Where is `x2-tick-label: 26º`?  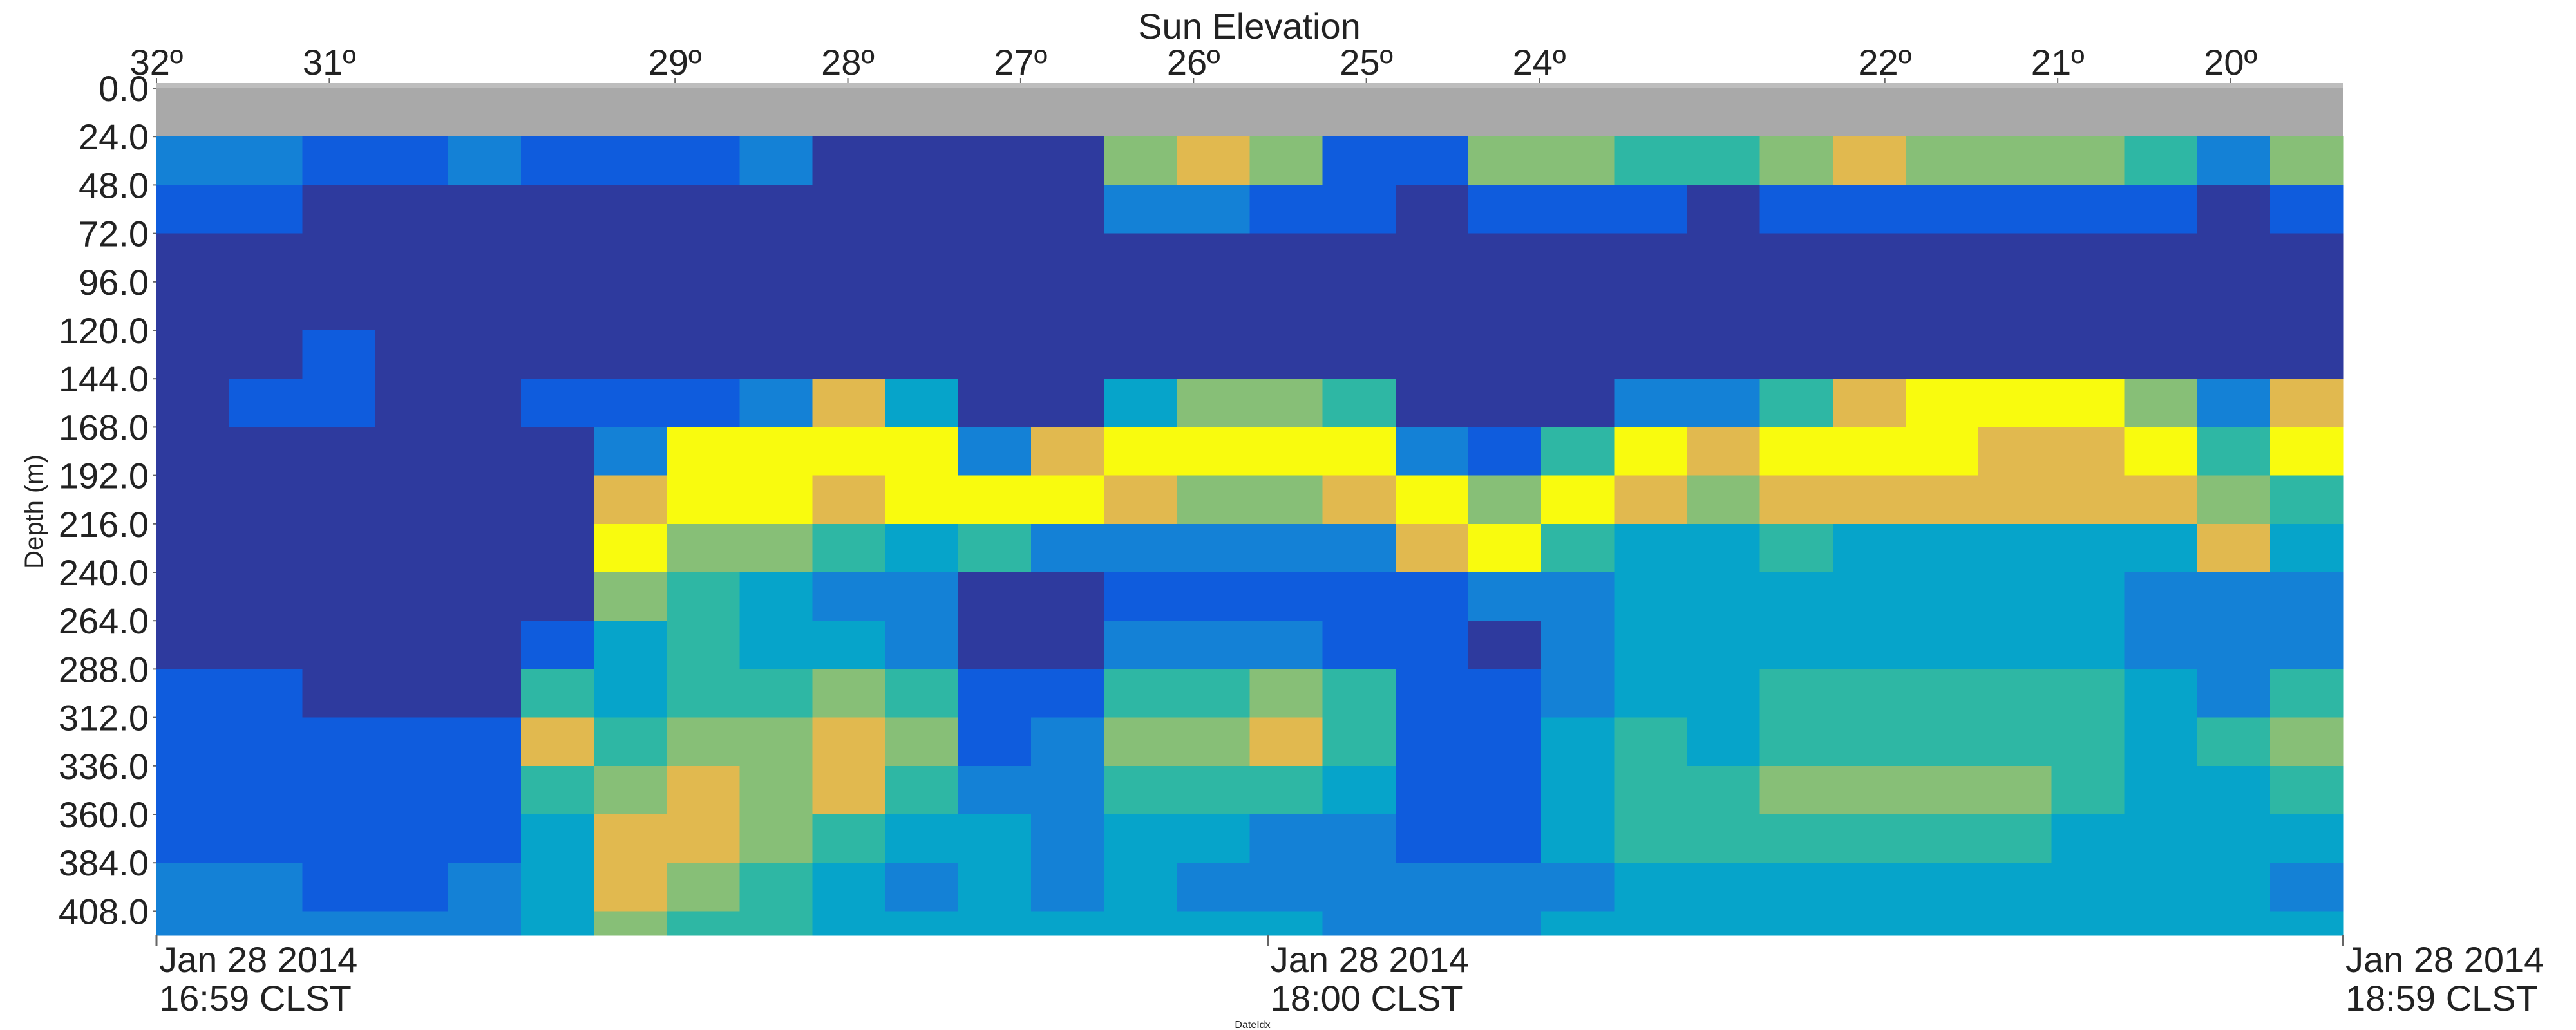 x2-tick-label: 26º is located at coordinates (1193, 62).